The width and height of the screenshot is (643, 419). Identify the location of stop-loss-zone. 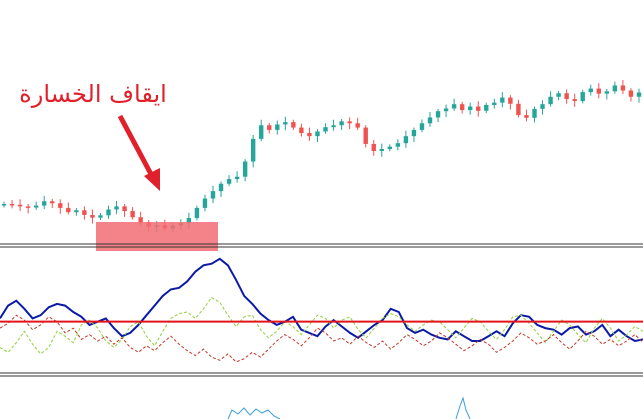
(157, 236).